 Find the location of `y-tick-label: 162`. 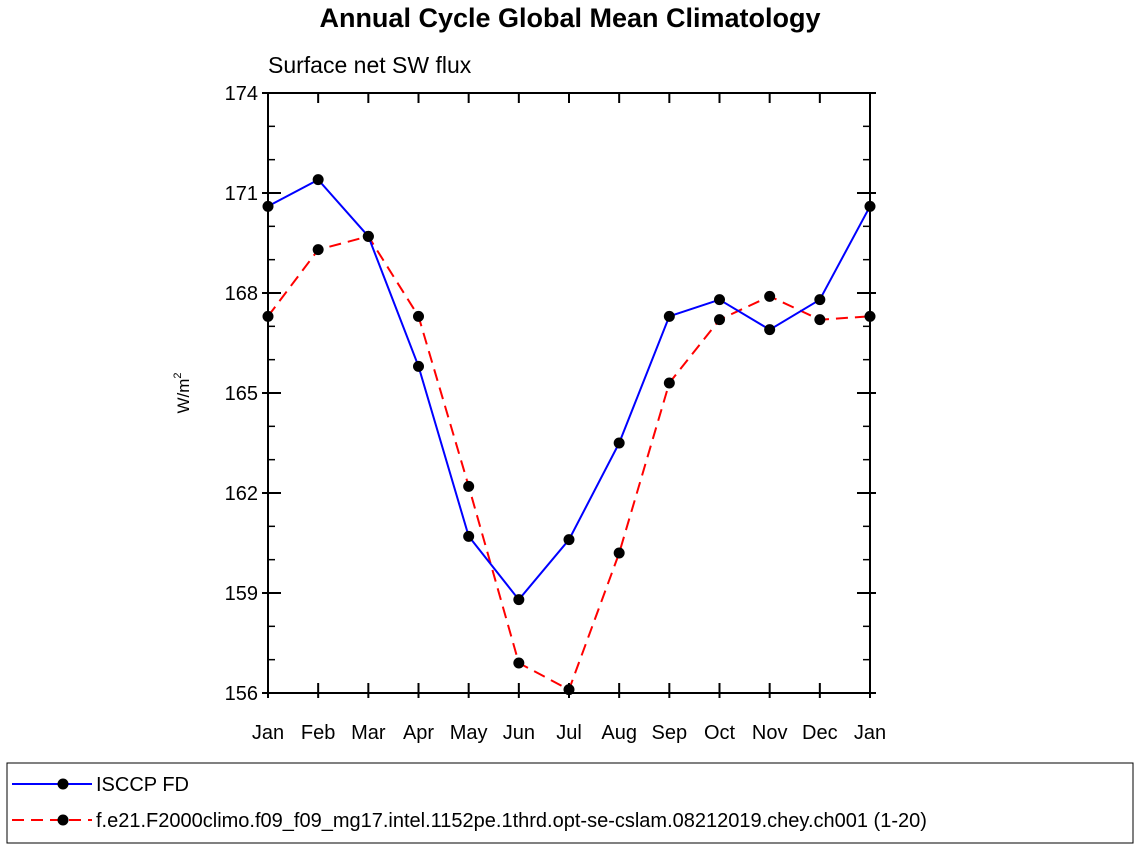

y-tick-label: 162 is located at coordinates (241, 494).